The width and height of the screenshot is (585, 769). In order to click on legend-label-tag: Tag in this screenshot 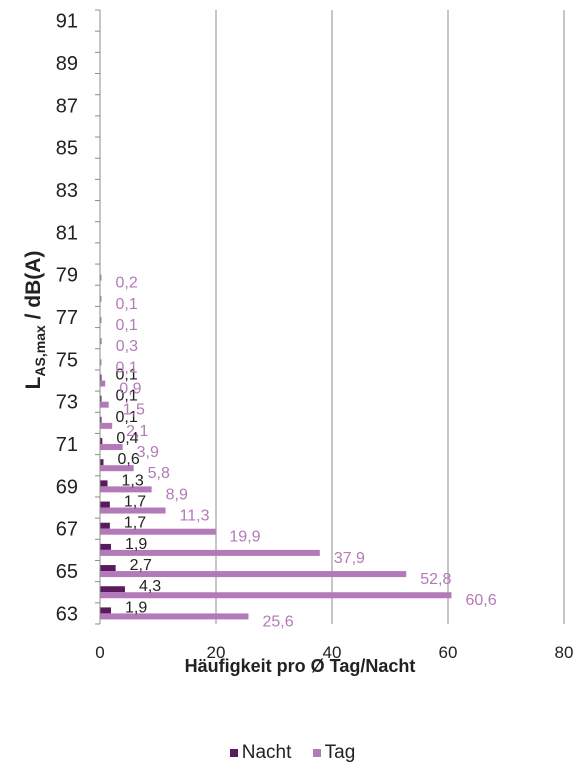, I will do `click(340, 752)`.